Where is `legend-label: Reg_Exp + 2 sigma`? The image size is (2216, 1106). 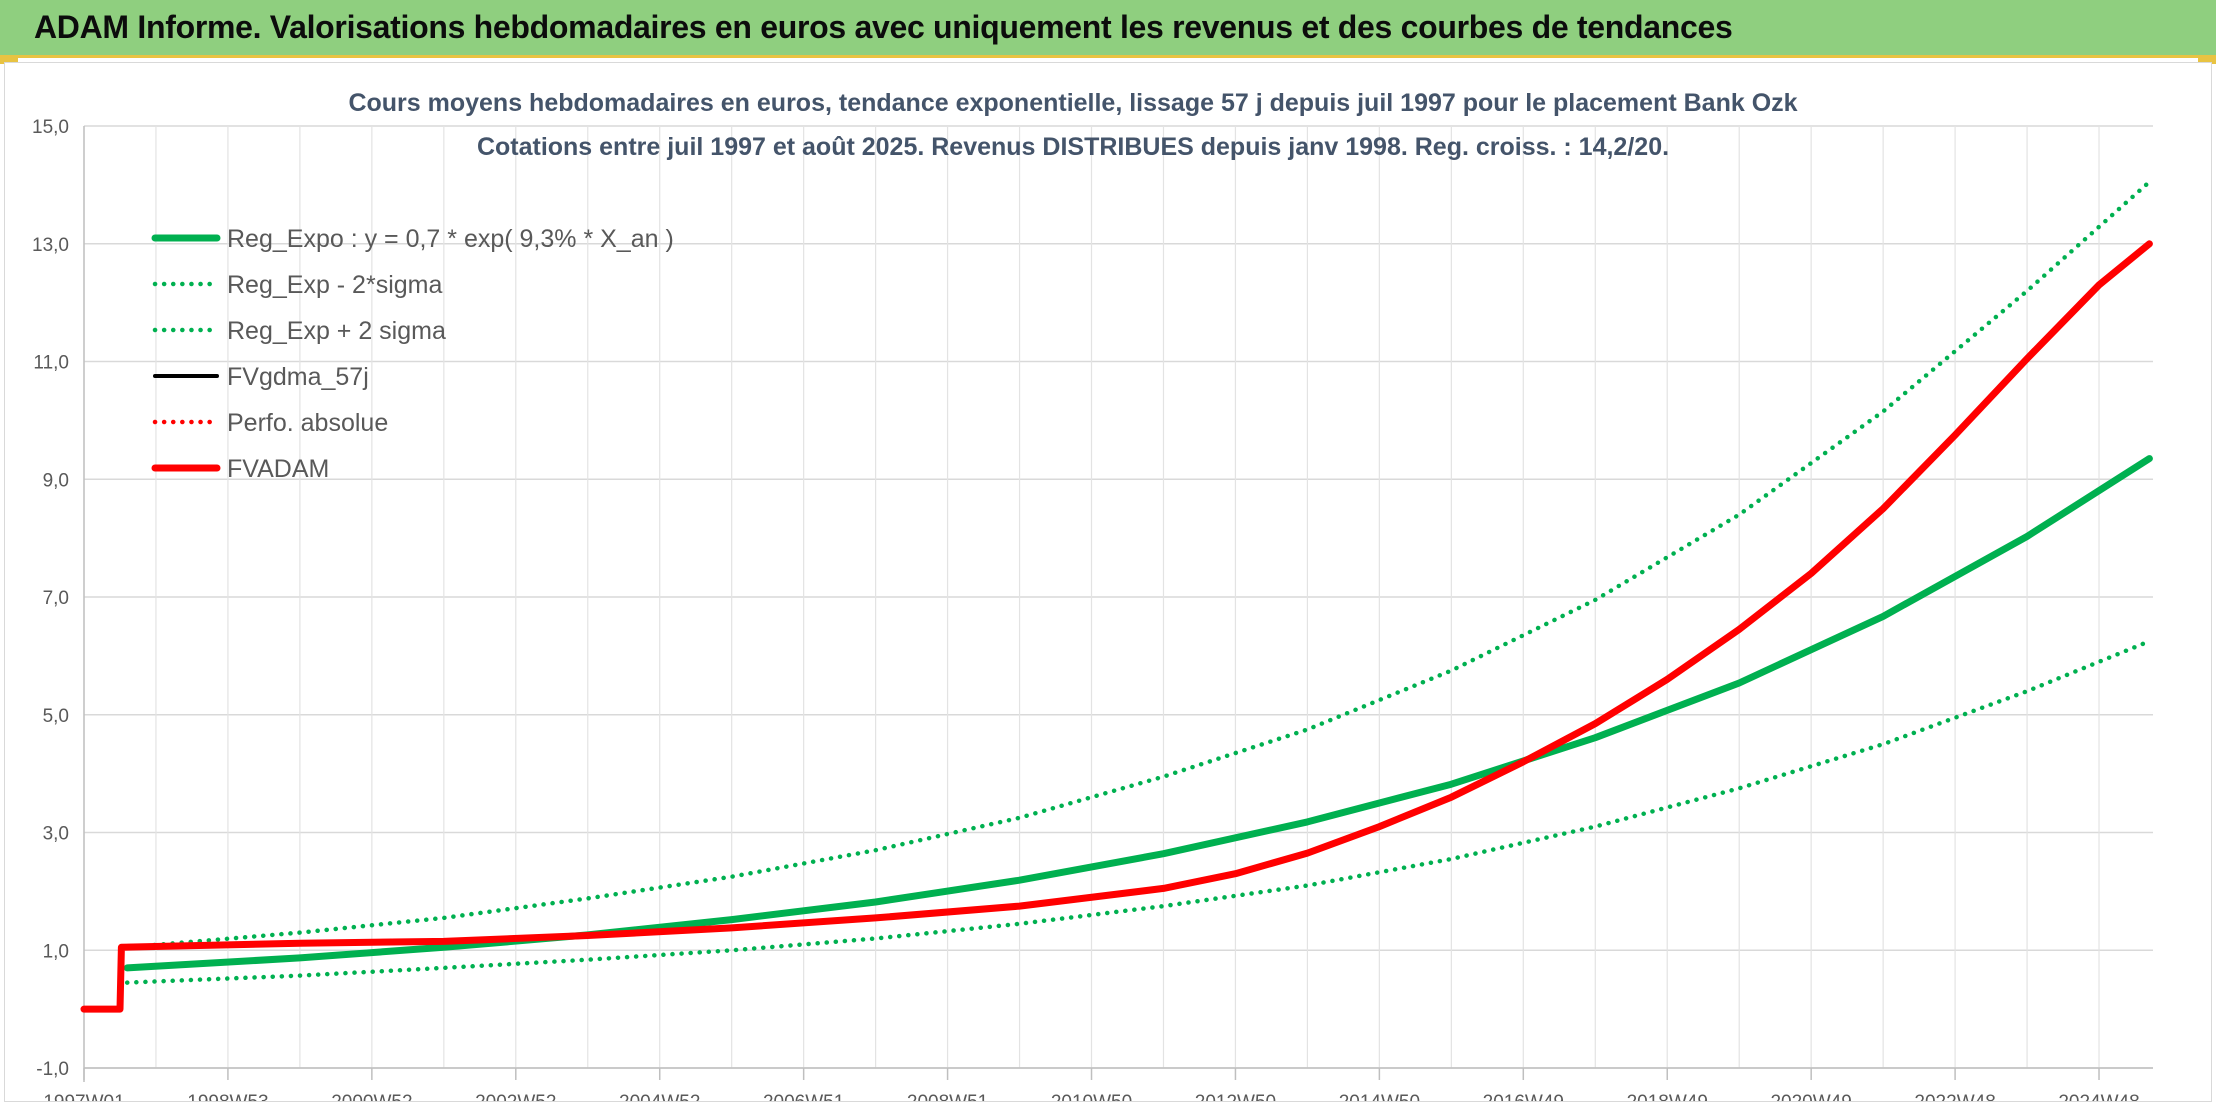
legend-label: Reg_Exp + 2 sigma is located at coordinates (336, 331).